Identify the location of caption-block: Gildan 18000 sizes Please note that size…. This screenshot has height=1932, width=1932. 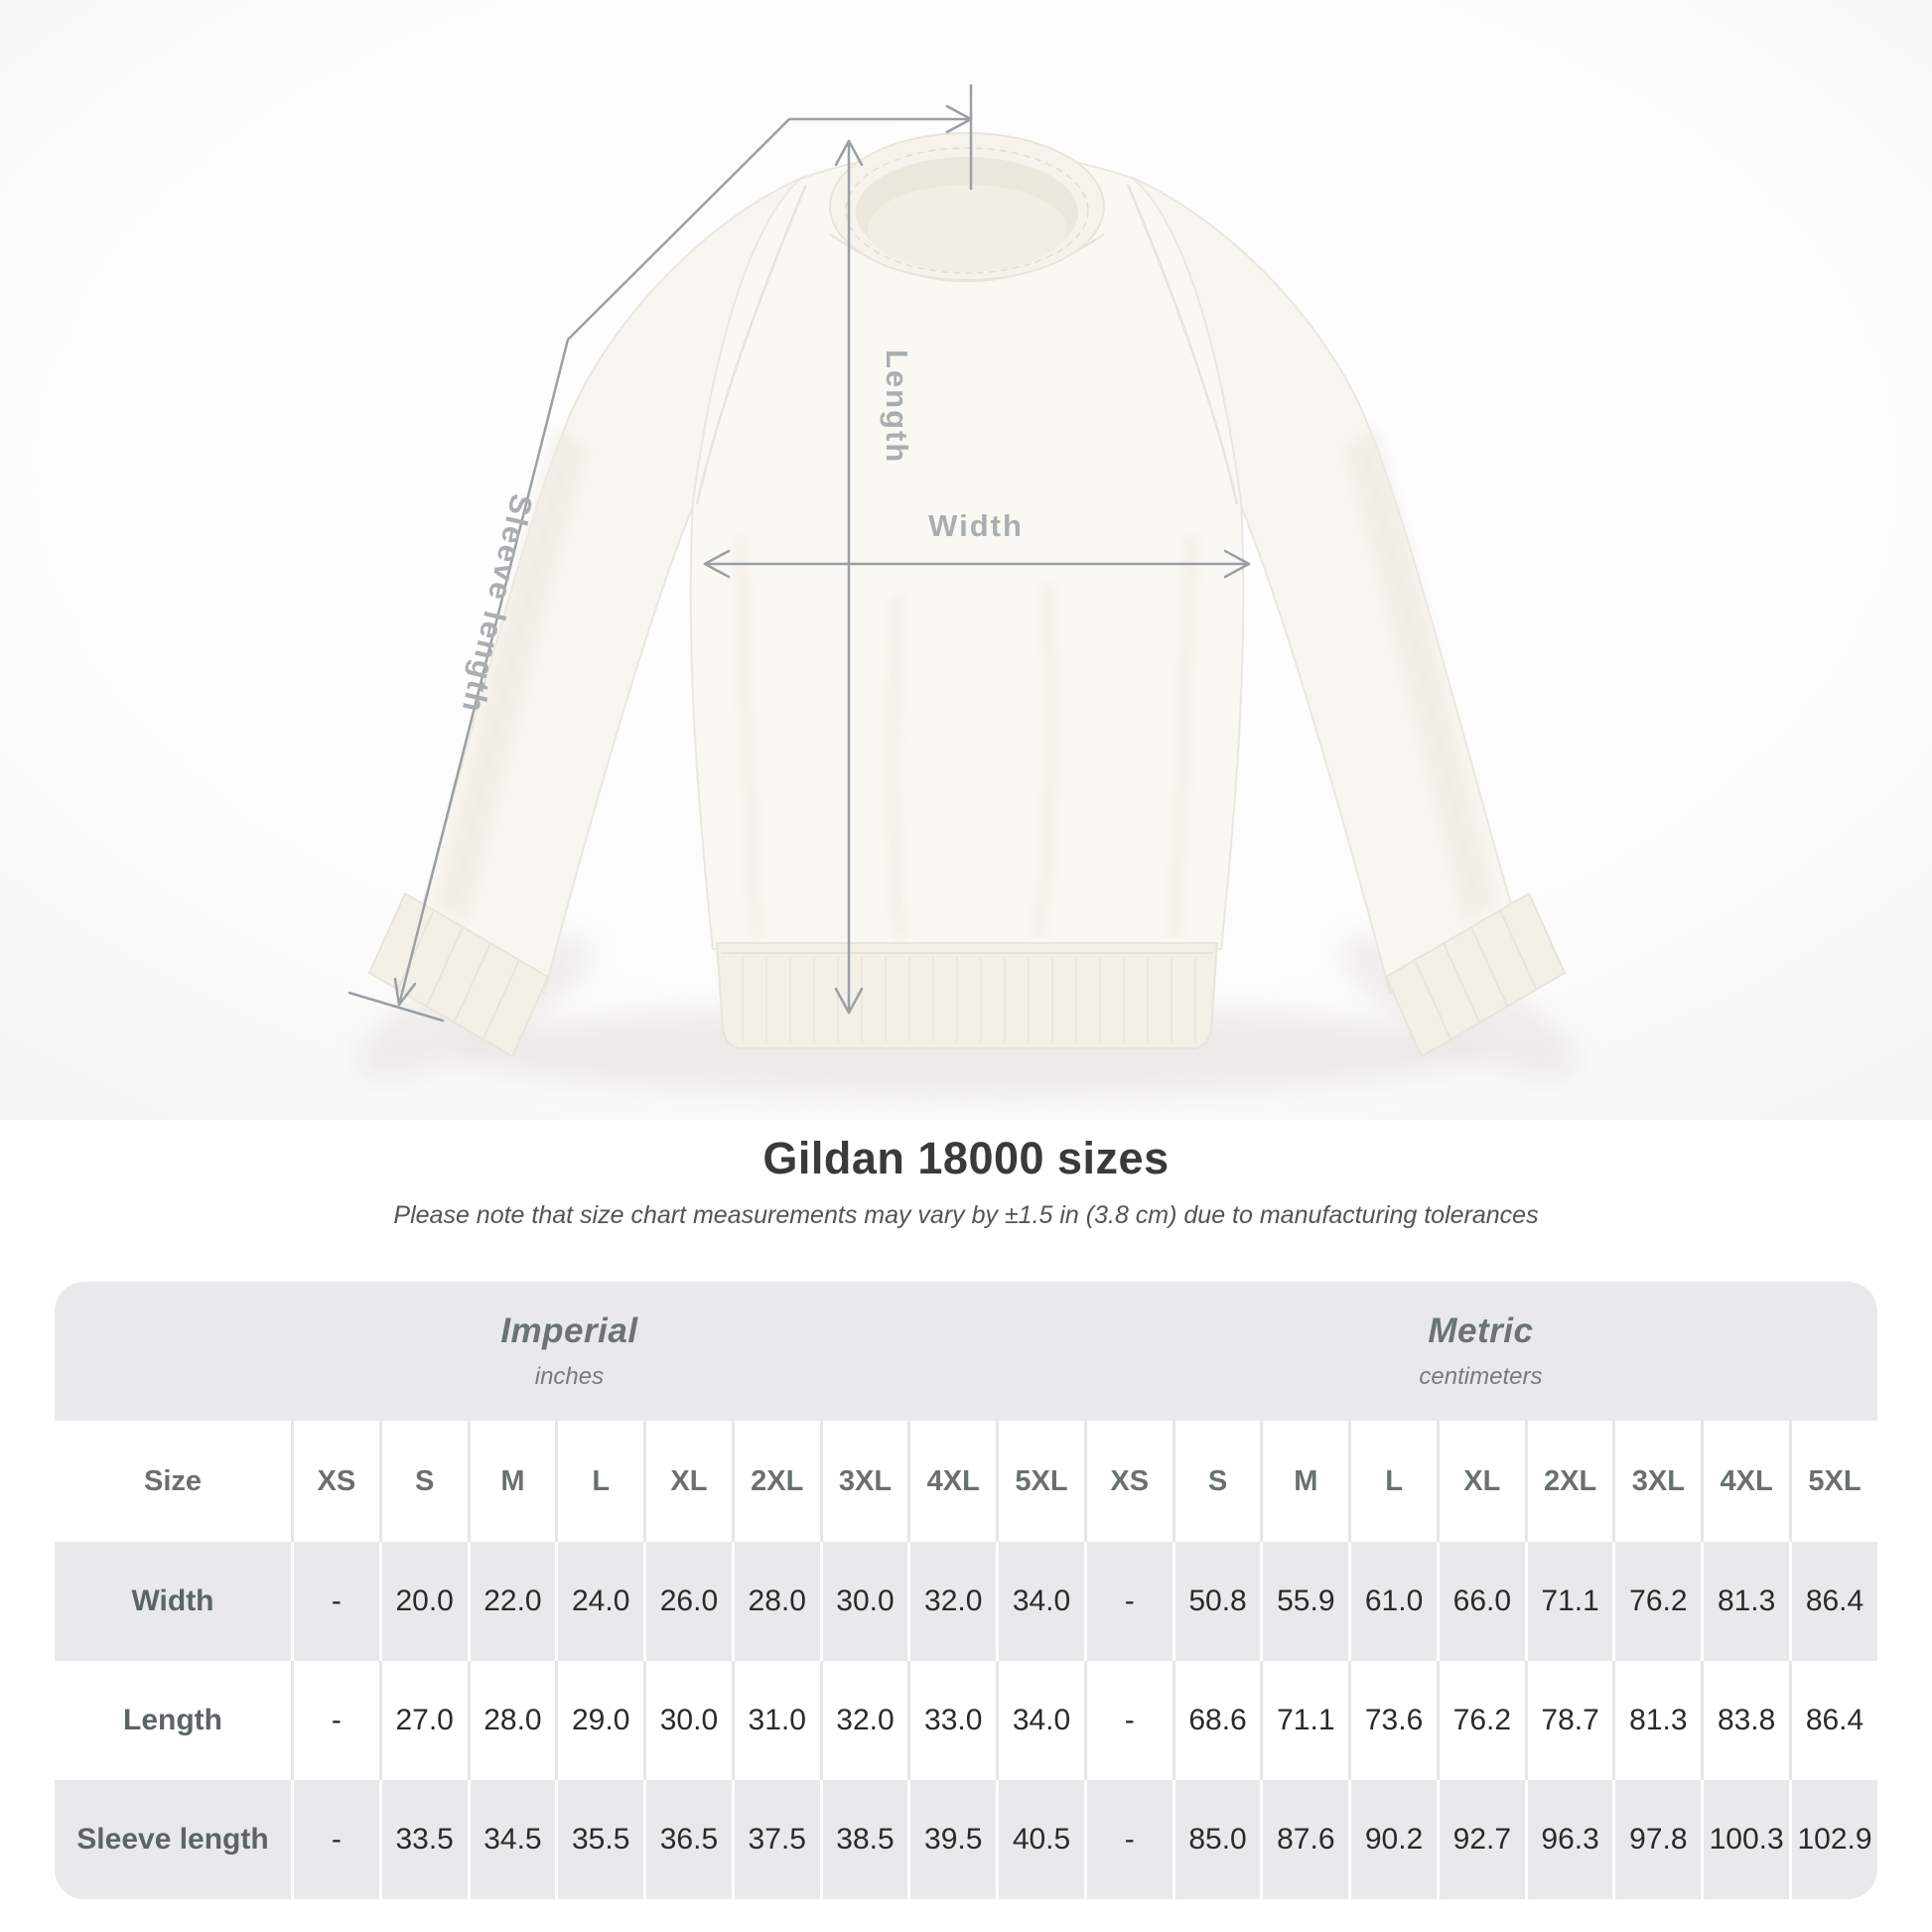
(966, 1182).